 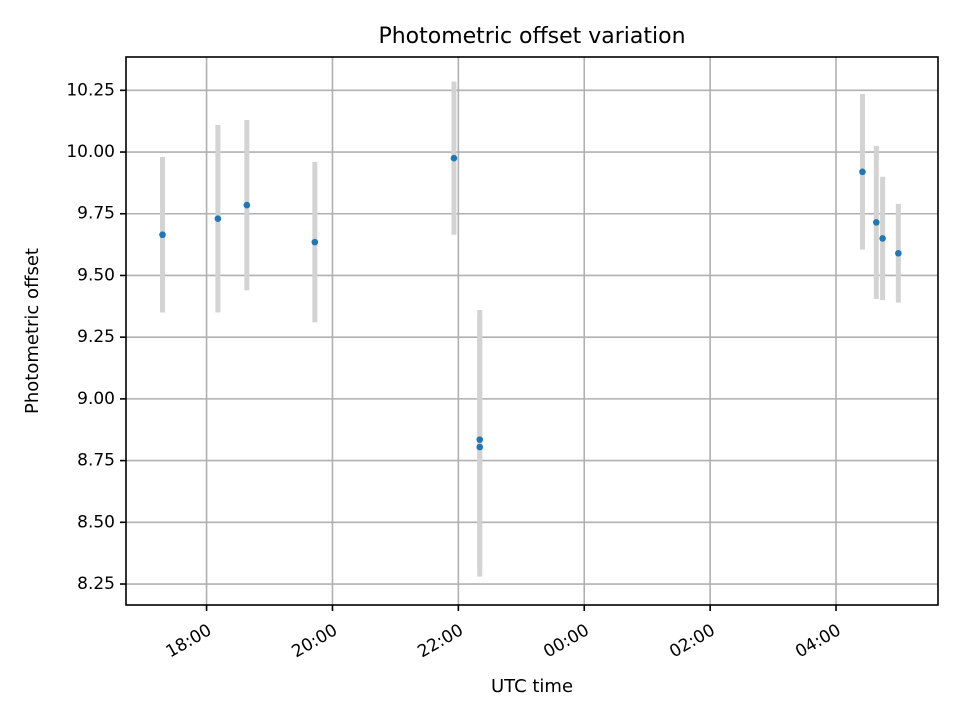 What do you see at coordinates (532, 686) in the screenshot?
I see `x-axis-label: UTC time` at bounding box center [532, 686].